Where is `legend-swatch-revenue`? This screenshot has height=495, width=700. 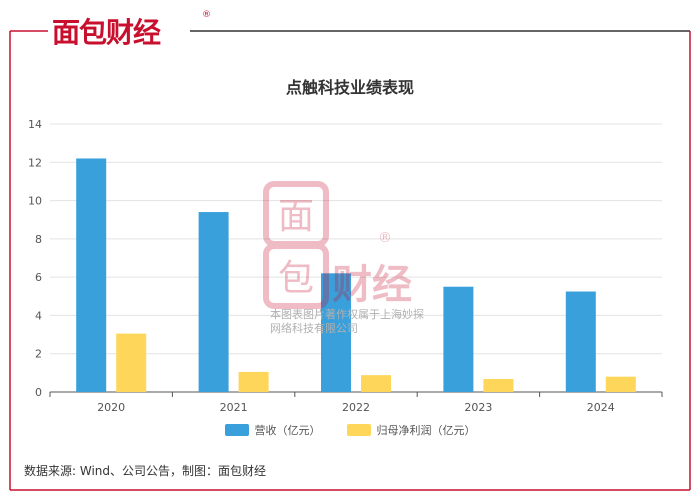 legend-swatch-revenue is located at coordinates (236, 430).